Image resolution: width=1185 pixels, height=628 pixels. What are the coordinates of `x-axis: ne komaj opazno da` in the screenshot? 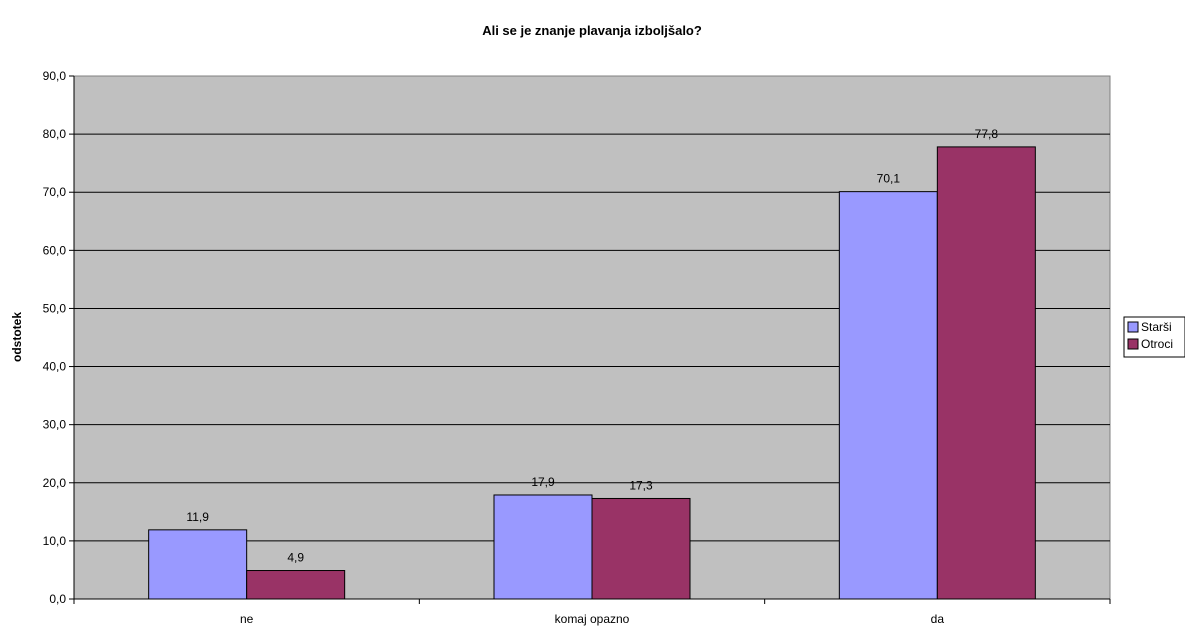 It's located at (592, 612).